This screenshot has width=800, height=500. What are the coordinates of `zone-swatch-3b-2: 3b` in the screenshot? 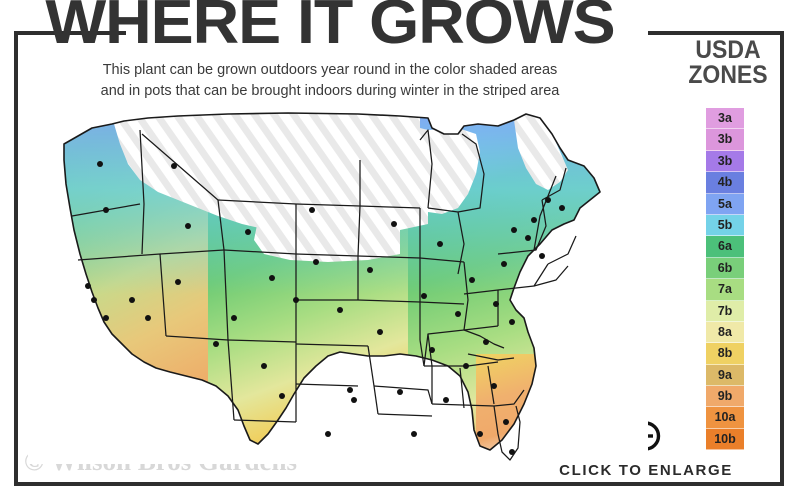 It's located at (725, 161).